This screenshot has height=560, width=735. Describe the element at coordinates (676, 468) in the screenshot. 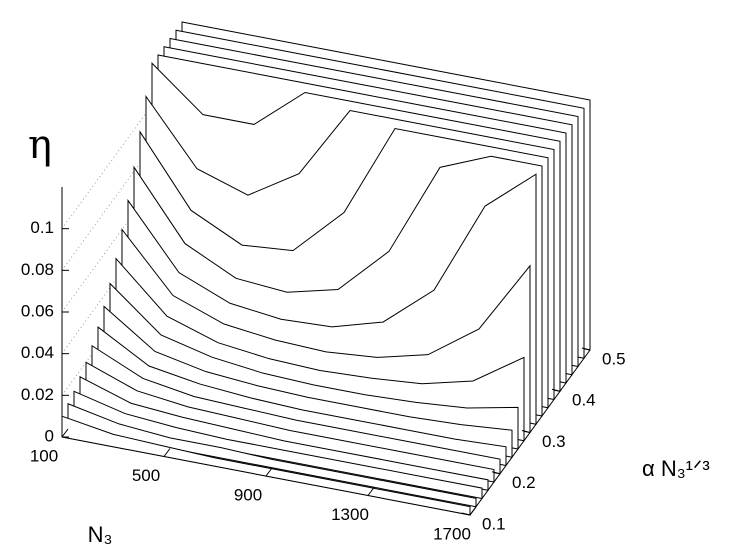

I see `y-axis-label: α N₃¹ᐟ³` at that location.